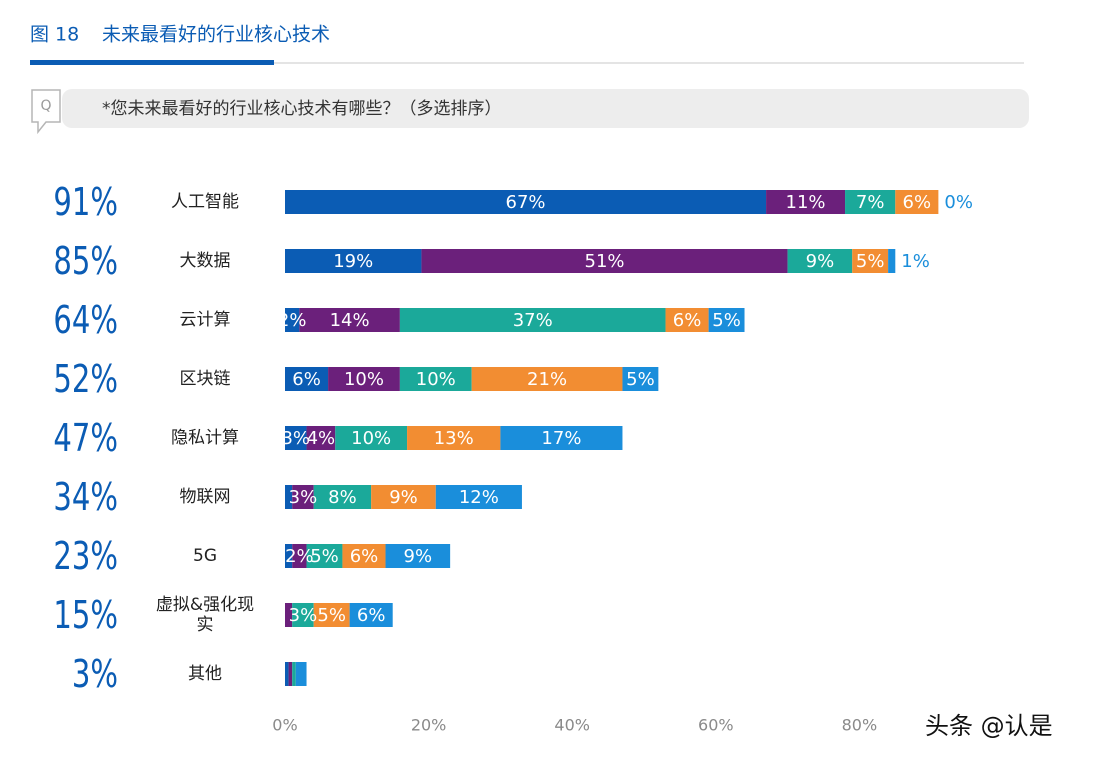 This screenshot has width=1093, height=763. What do you see at coordinates (545, 108) in the screenshot?
I see `question-box` at bounding box center [545, 108].